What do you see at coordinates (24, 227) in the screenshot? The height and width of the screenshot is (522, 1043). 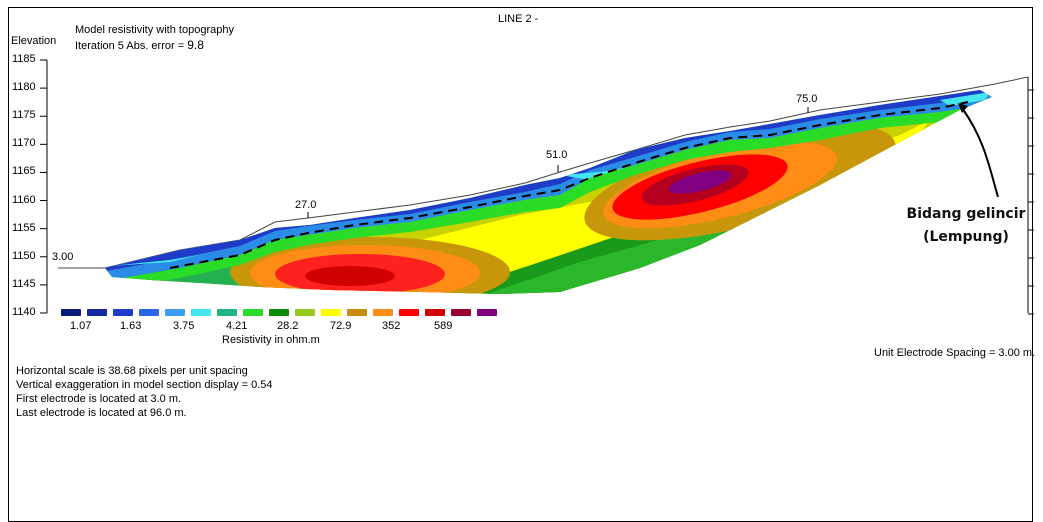 I see `elevation-tick-label: 1155` at bounding box center [24, 227].